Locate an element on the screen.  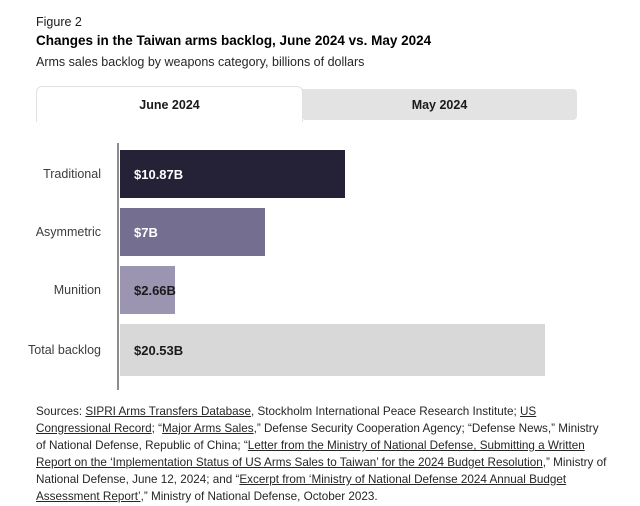
category-label: Total backlog is located at coordinates (64, 350).